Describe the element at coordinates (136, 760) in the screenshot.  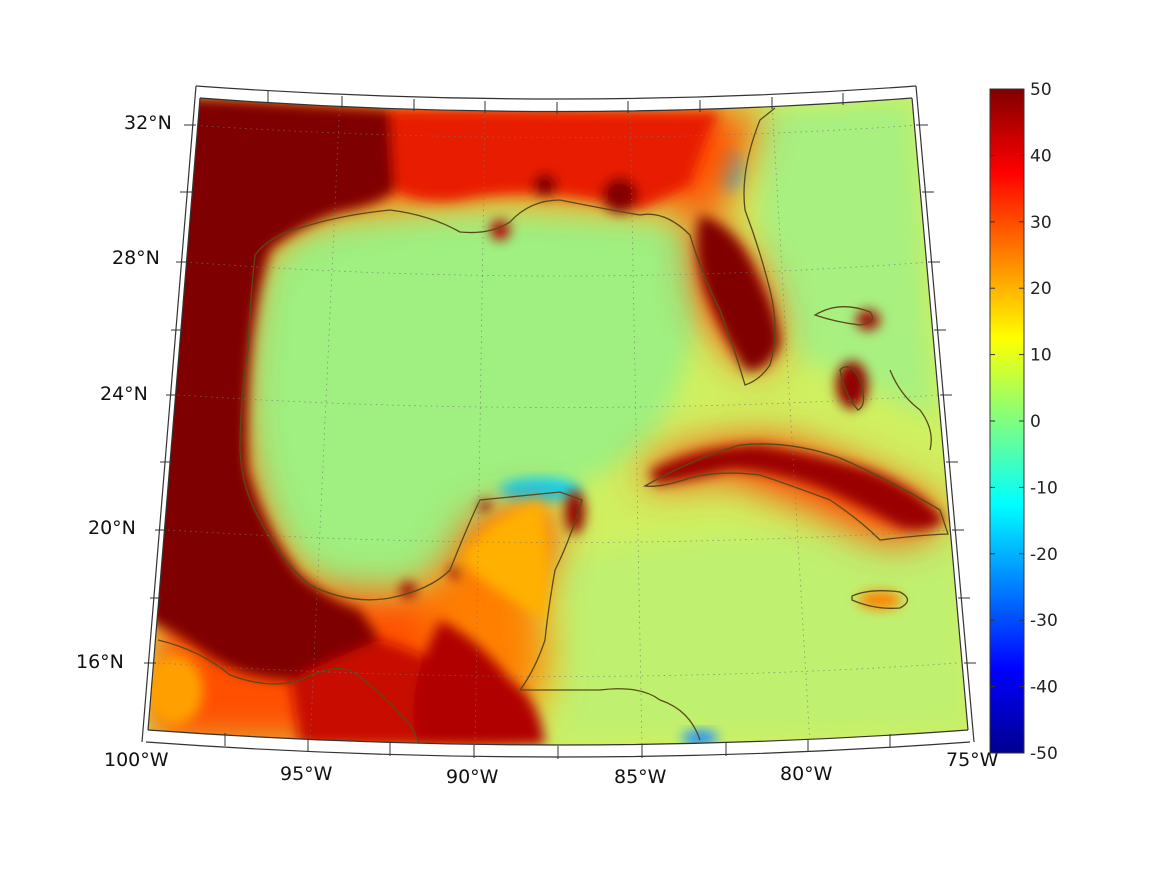
I see `lon-label-100w: 100°W` at that location.